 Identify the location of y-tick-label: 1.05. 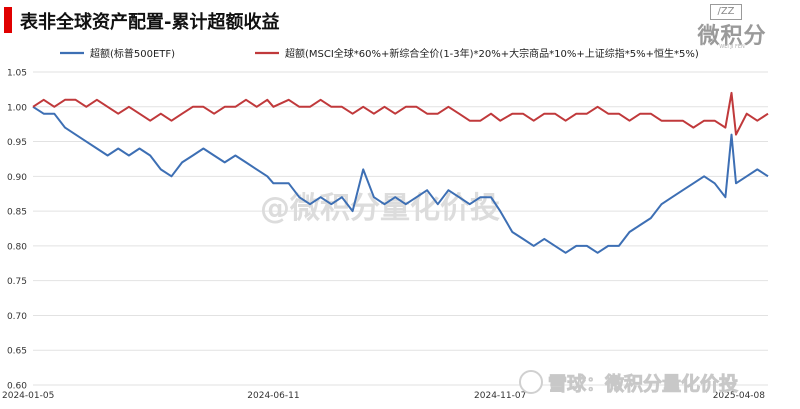
(17, 74).